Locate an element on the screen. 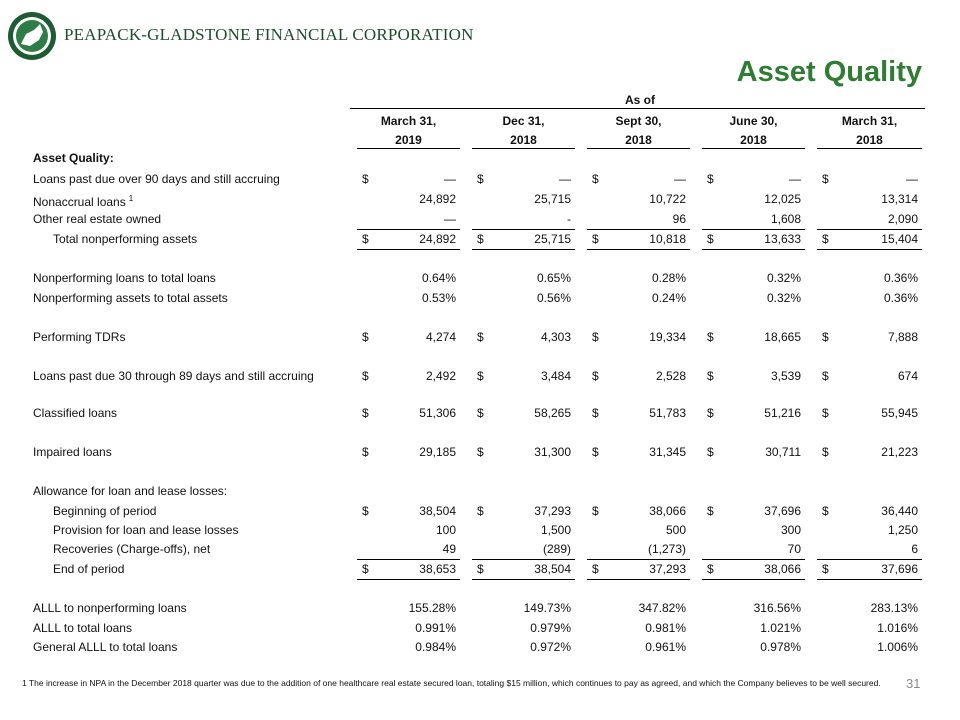 Image resolution: width=960 pixels, height=720 pixels. cell-value: 70 is located at coordinates (794, 549).